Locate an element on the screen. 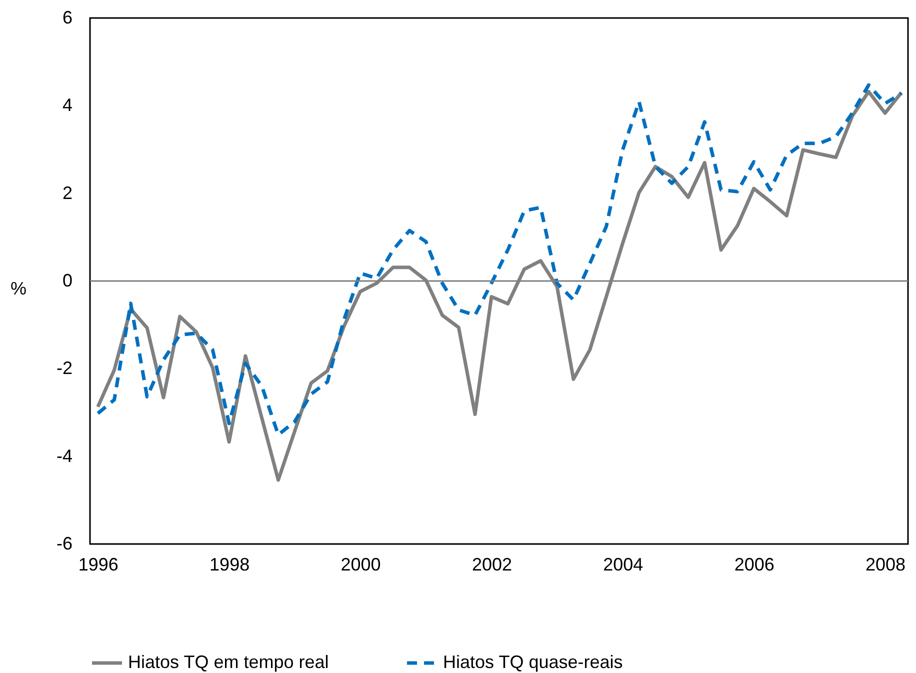 The image size is (916, 673). y-tick-label: 2 is located at coordinates (67, 192).